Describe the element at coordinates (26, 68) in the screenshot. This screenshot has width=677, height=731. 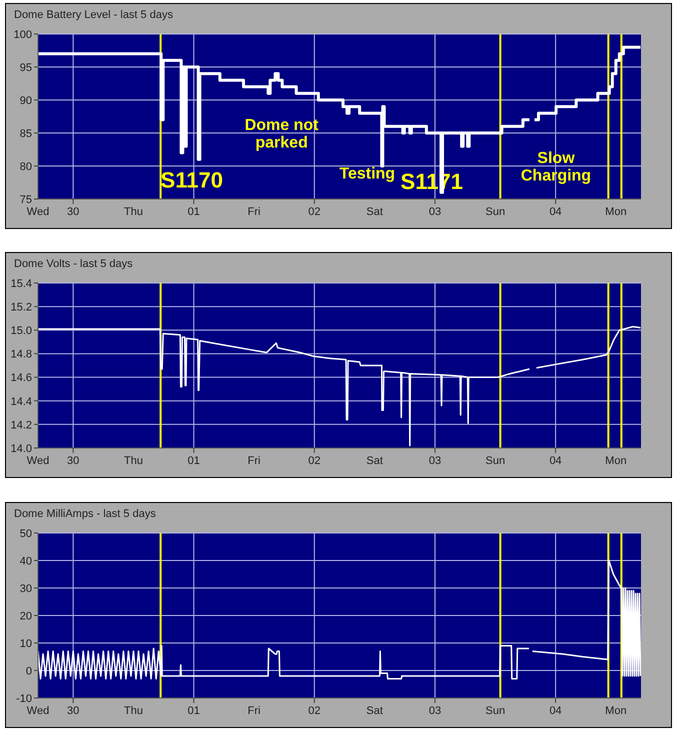
I see `y-tick-label: 95` at that location.